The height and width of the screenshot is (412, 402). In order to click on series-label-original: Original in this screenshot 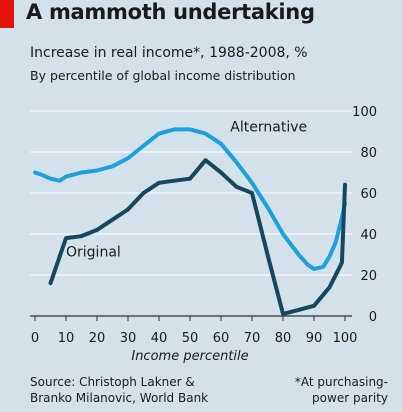, I will do `click(93, 253)`.